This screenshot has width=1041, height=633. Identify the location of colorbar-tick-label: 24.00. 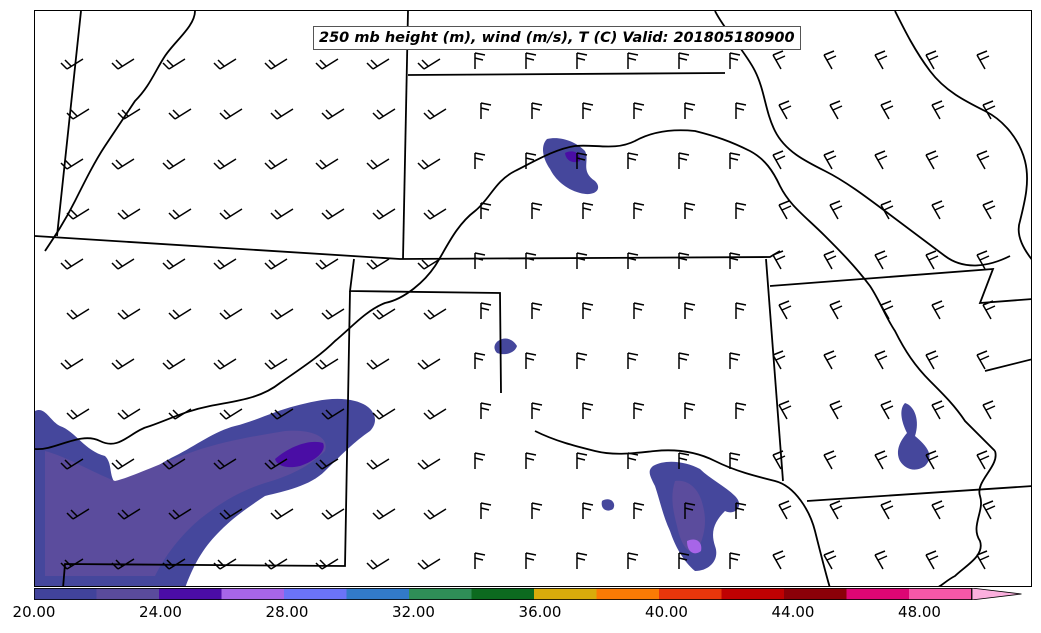
(160, 612).